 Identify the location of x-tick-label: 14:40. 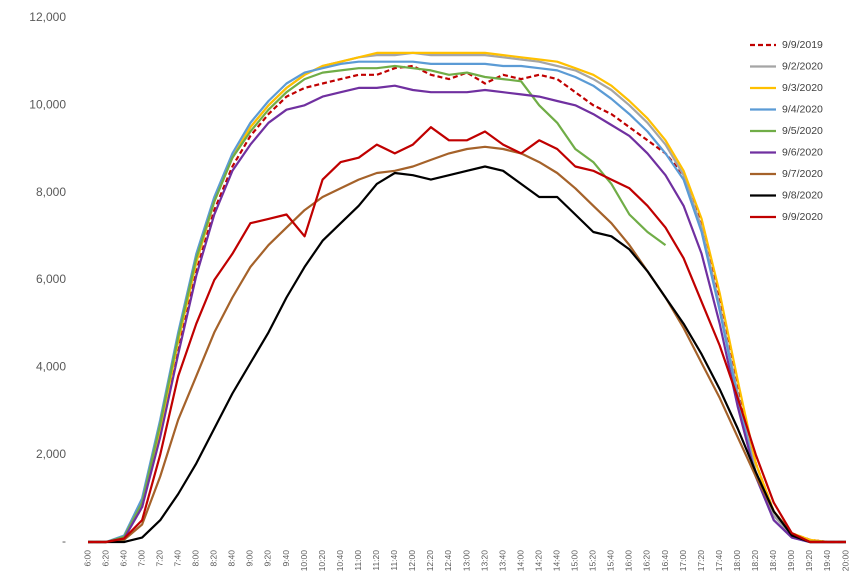
(556, 561).